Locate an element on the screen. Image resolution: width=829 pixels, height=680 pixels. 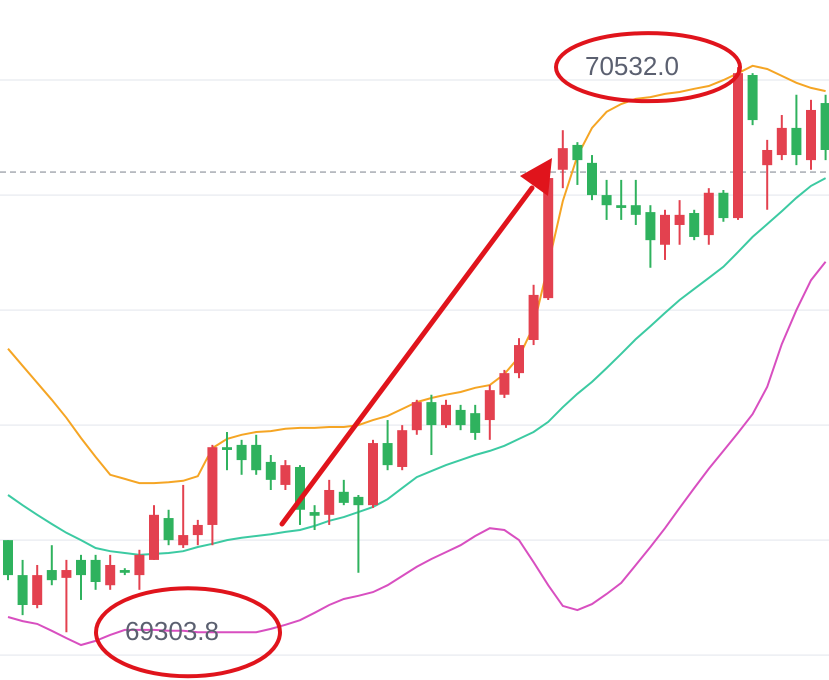
annotation-label: 70532.0 is located at coordinates (632, 66).